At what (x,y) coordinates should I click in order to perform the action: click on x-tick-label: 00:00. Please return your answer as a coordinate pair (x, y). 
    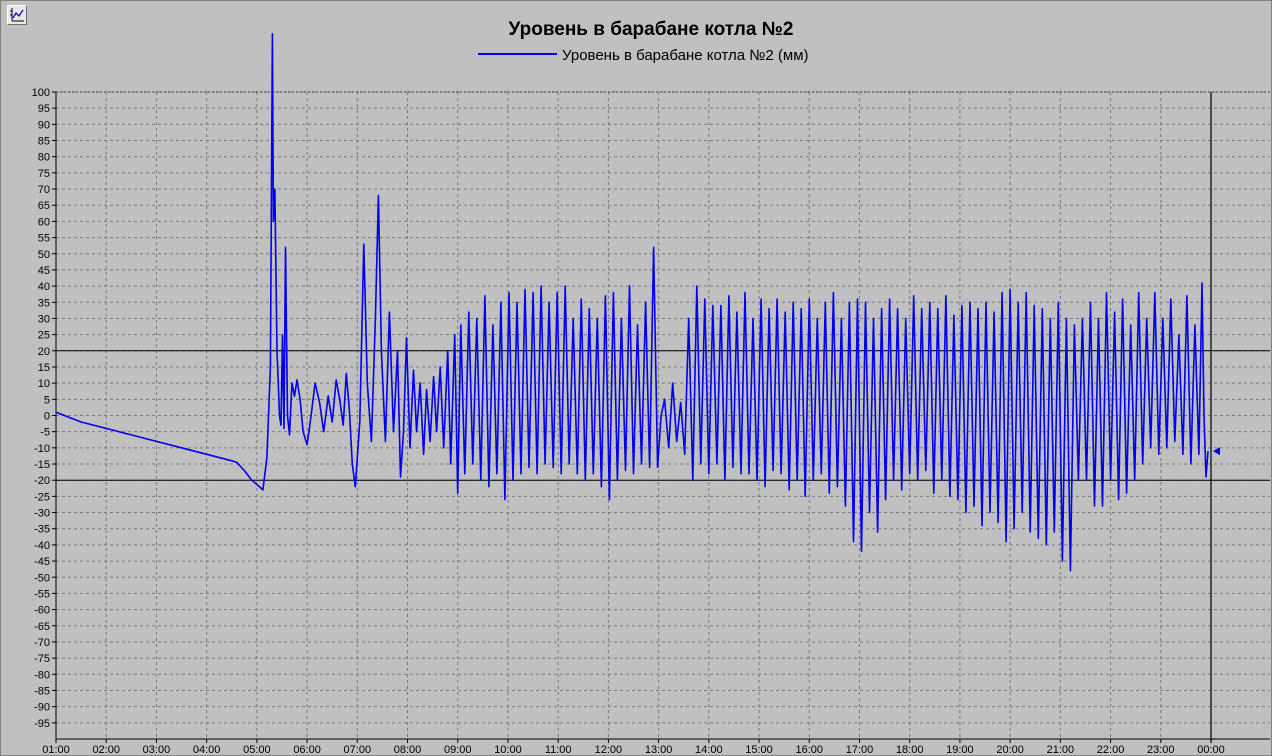
    Looking at the image, I should click on (1211, 750).